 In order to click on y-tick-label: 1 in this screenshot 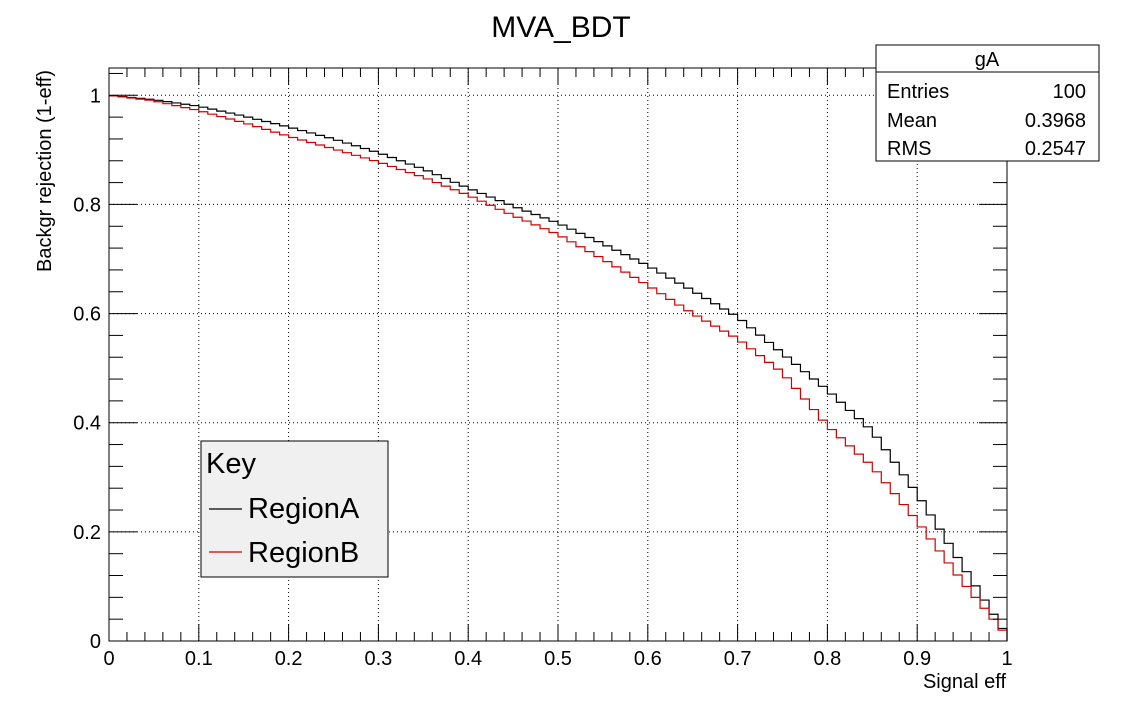, I will do `click(95, 96)`.